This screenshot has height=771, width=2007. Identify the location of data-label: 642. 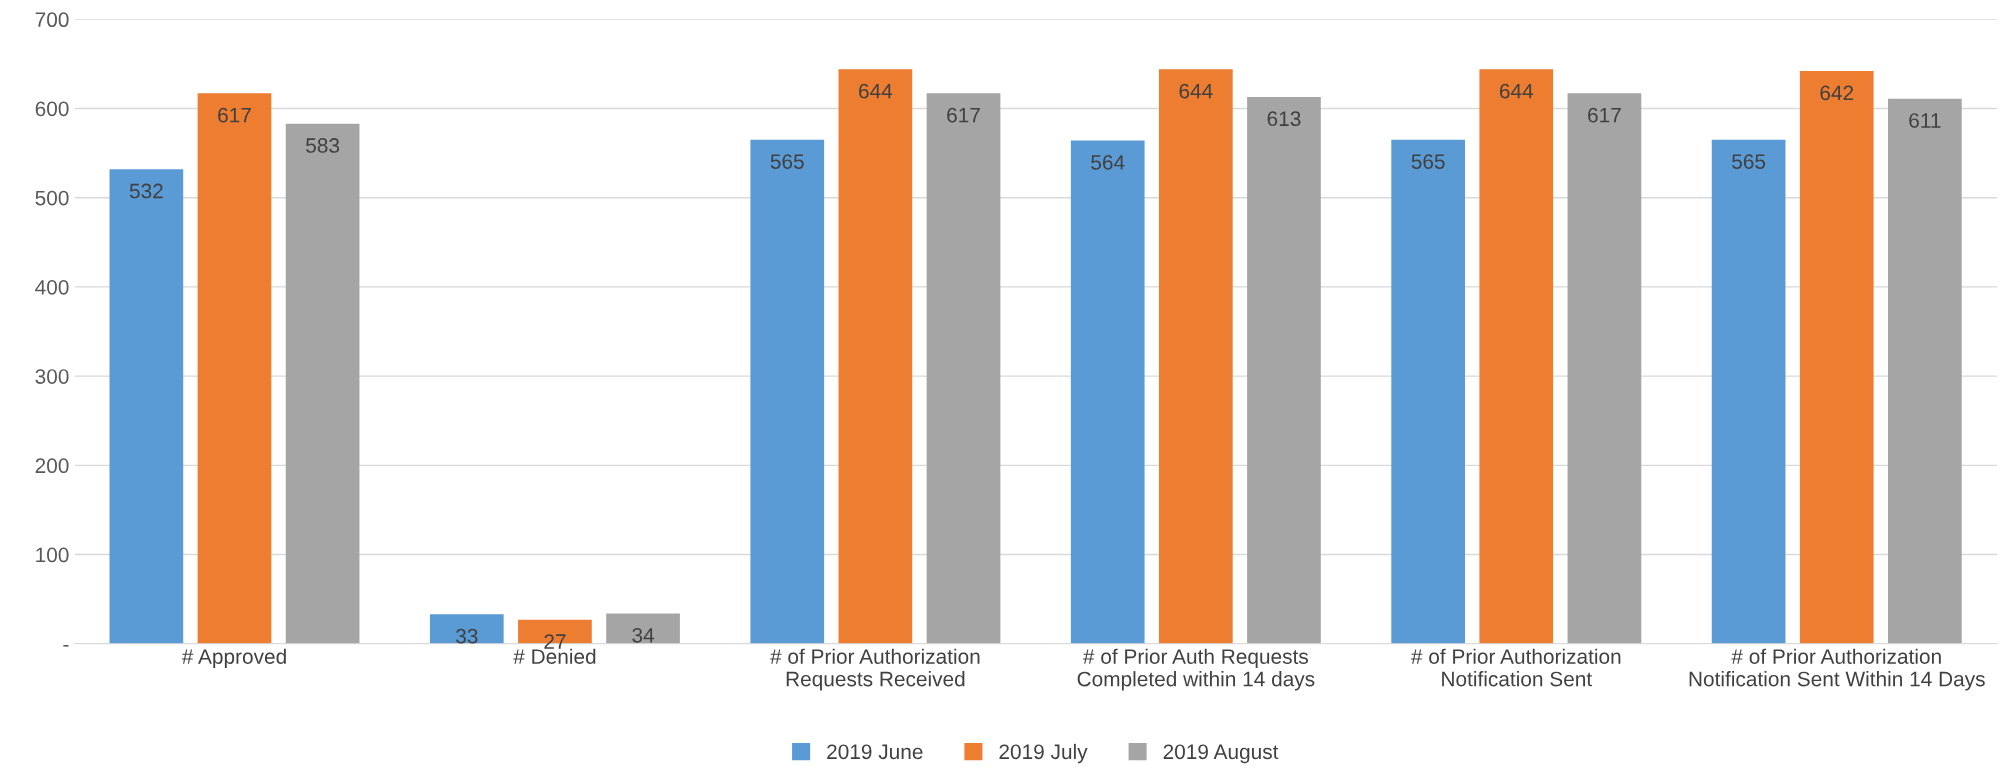
(1837, 93).